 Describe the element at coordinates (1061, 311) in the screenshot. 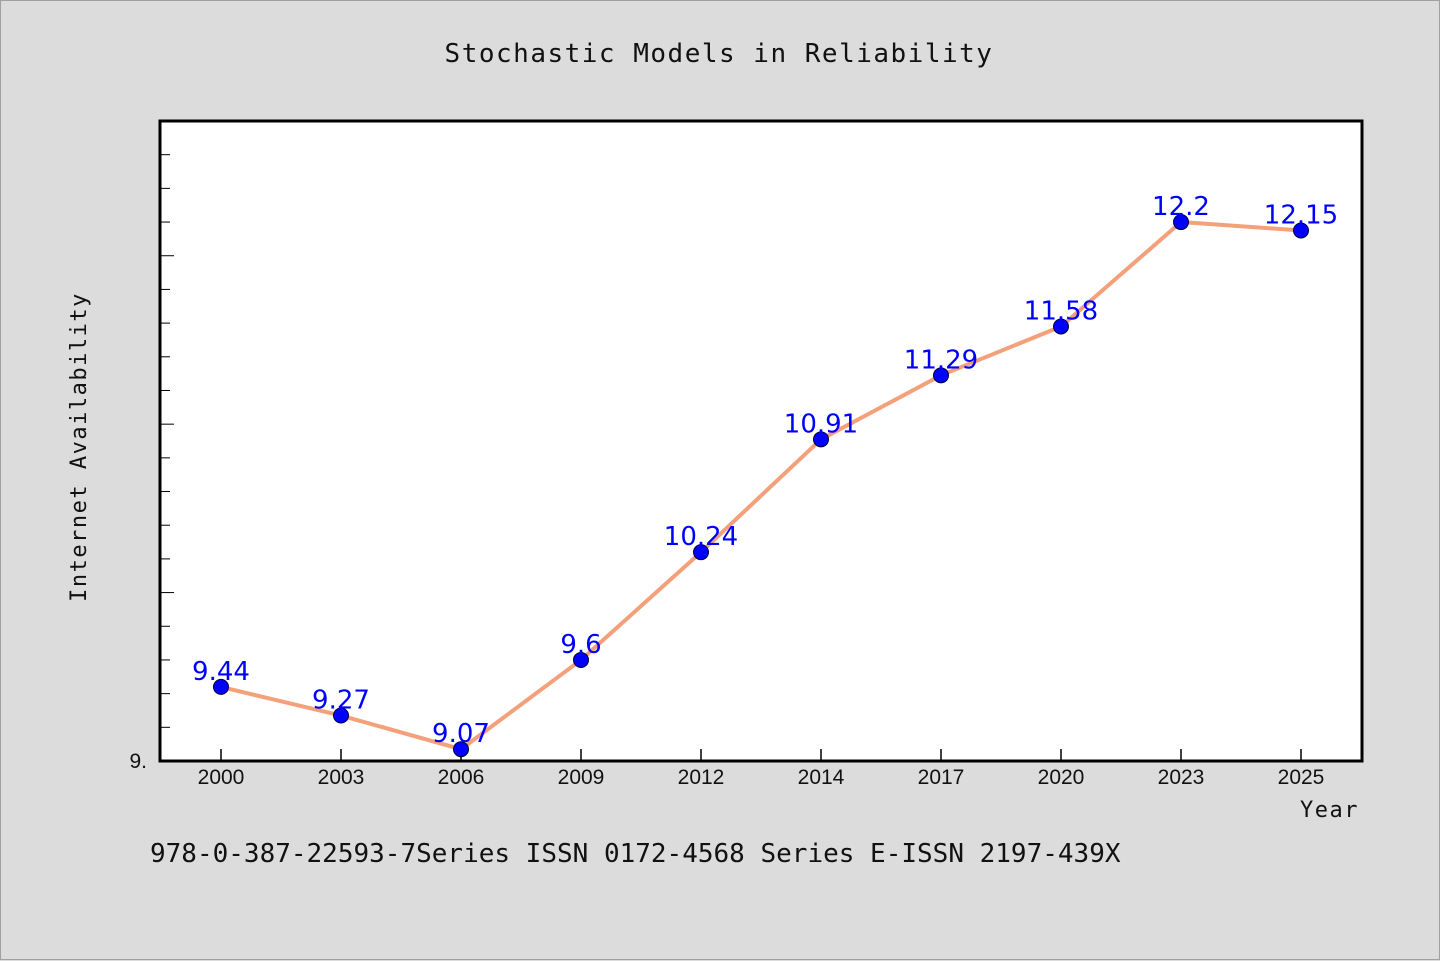

I see `data-label: 11.58` at that location.